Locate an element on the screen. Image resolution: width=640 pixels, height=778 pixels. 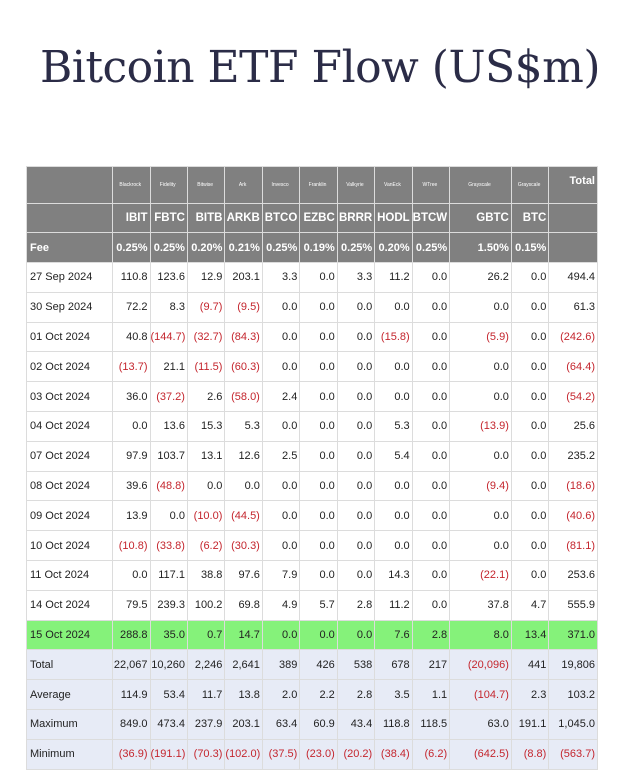
flow-value: 12.6 is located at coordinates (243, 456).